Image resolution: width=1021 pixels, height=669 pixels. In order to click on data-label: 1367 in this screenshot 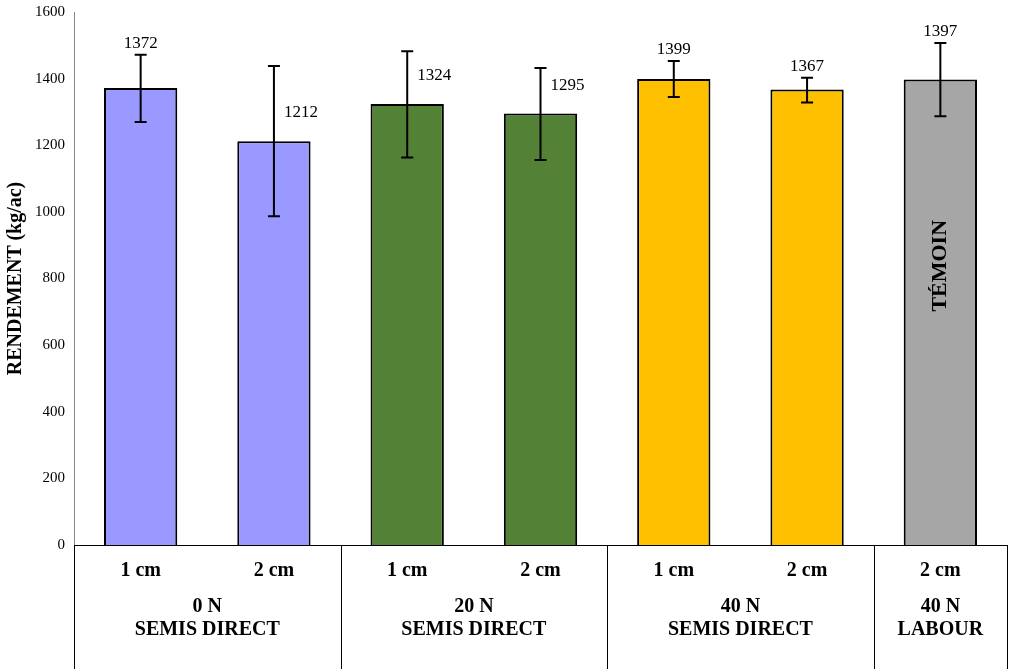, I will do `click(807, 65)`.